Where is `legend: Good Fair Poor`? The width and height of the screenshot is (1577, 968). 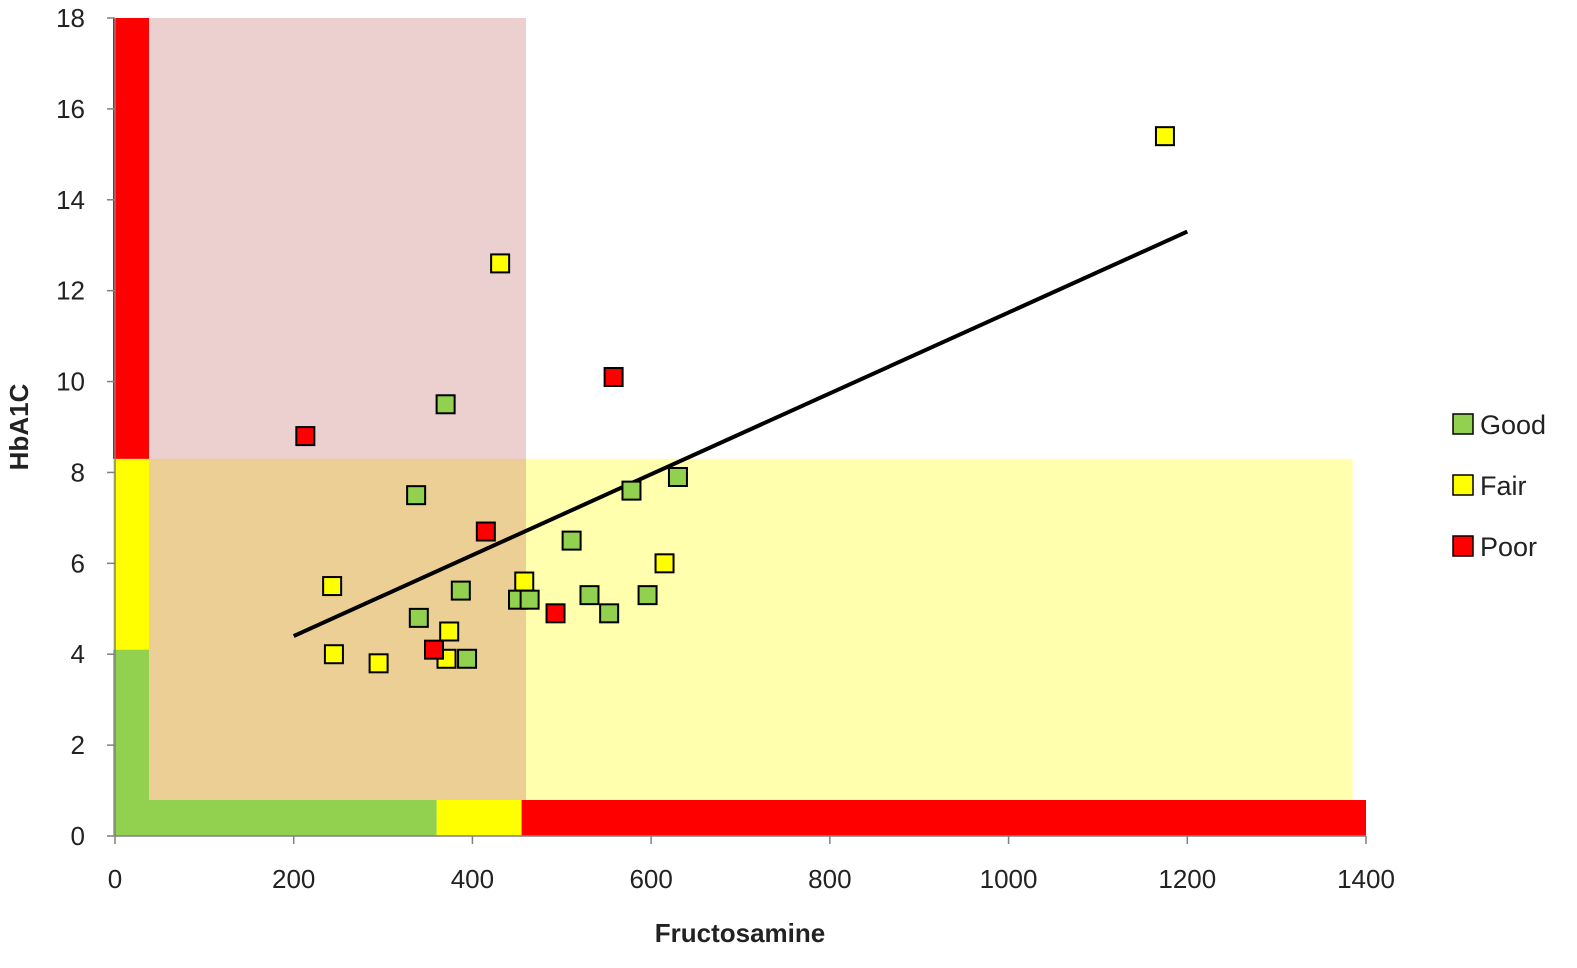
legend: Good Fair Poor is located at coordinates (1499, 486).